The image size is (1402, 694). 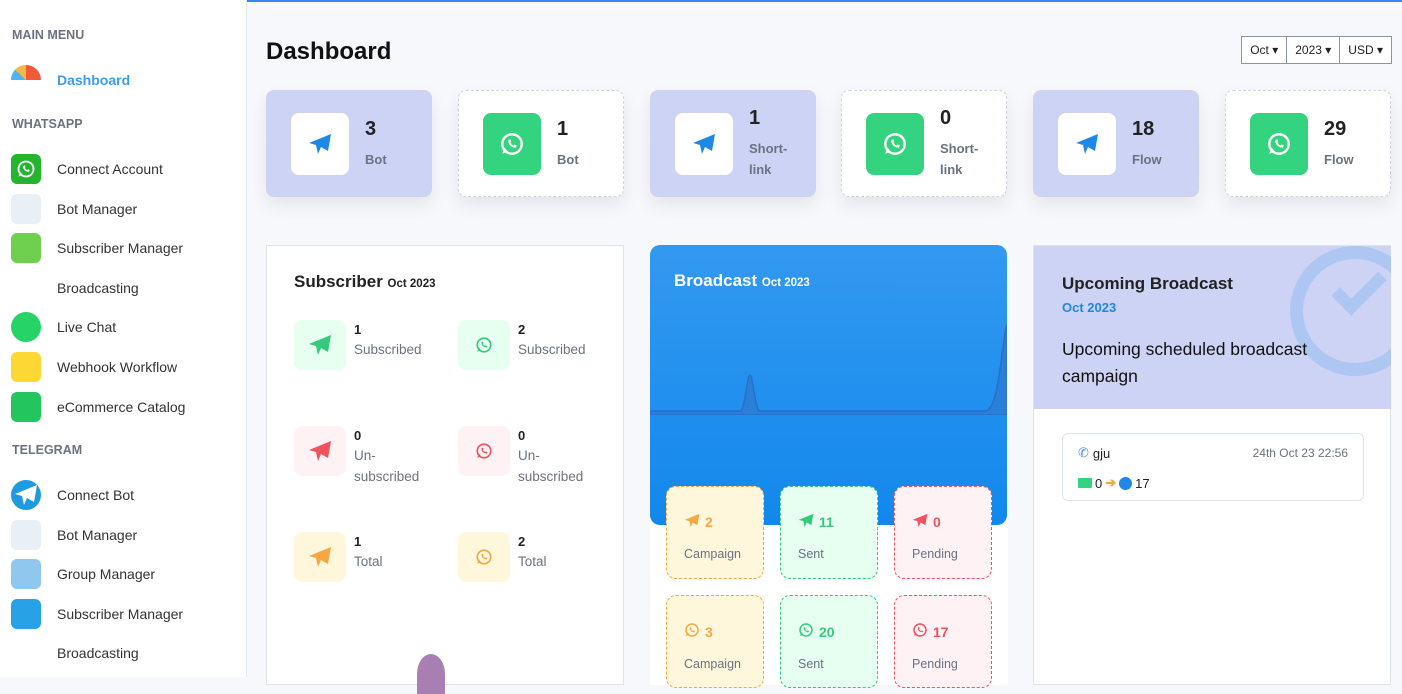 What do you see at coordinates (551, 466) in the screenshot?
I see `subscriber-label: Un-subscribed` at bounding box center [551, 466].